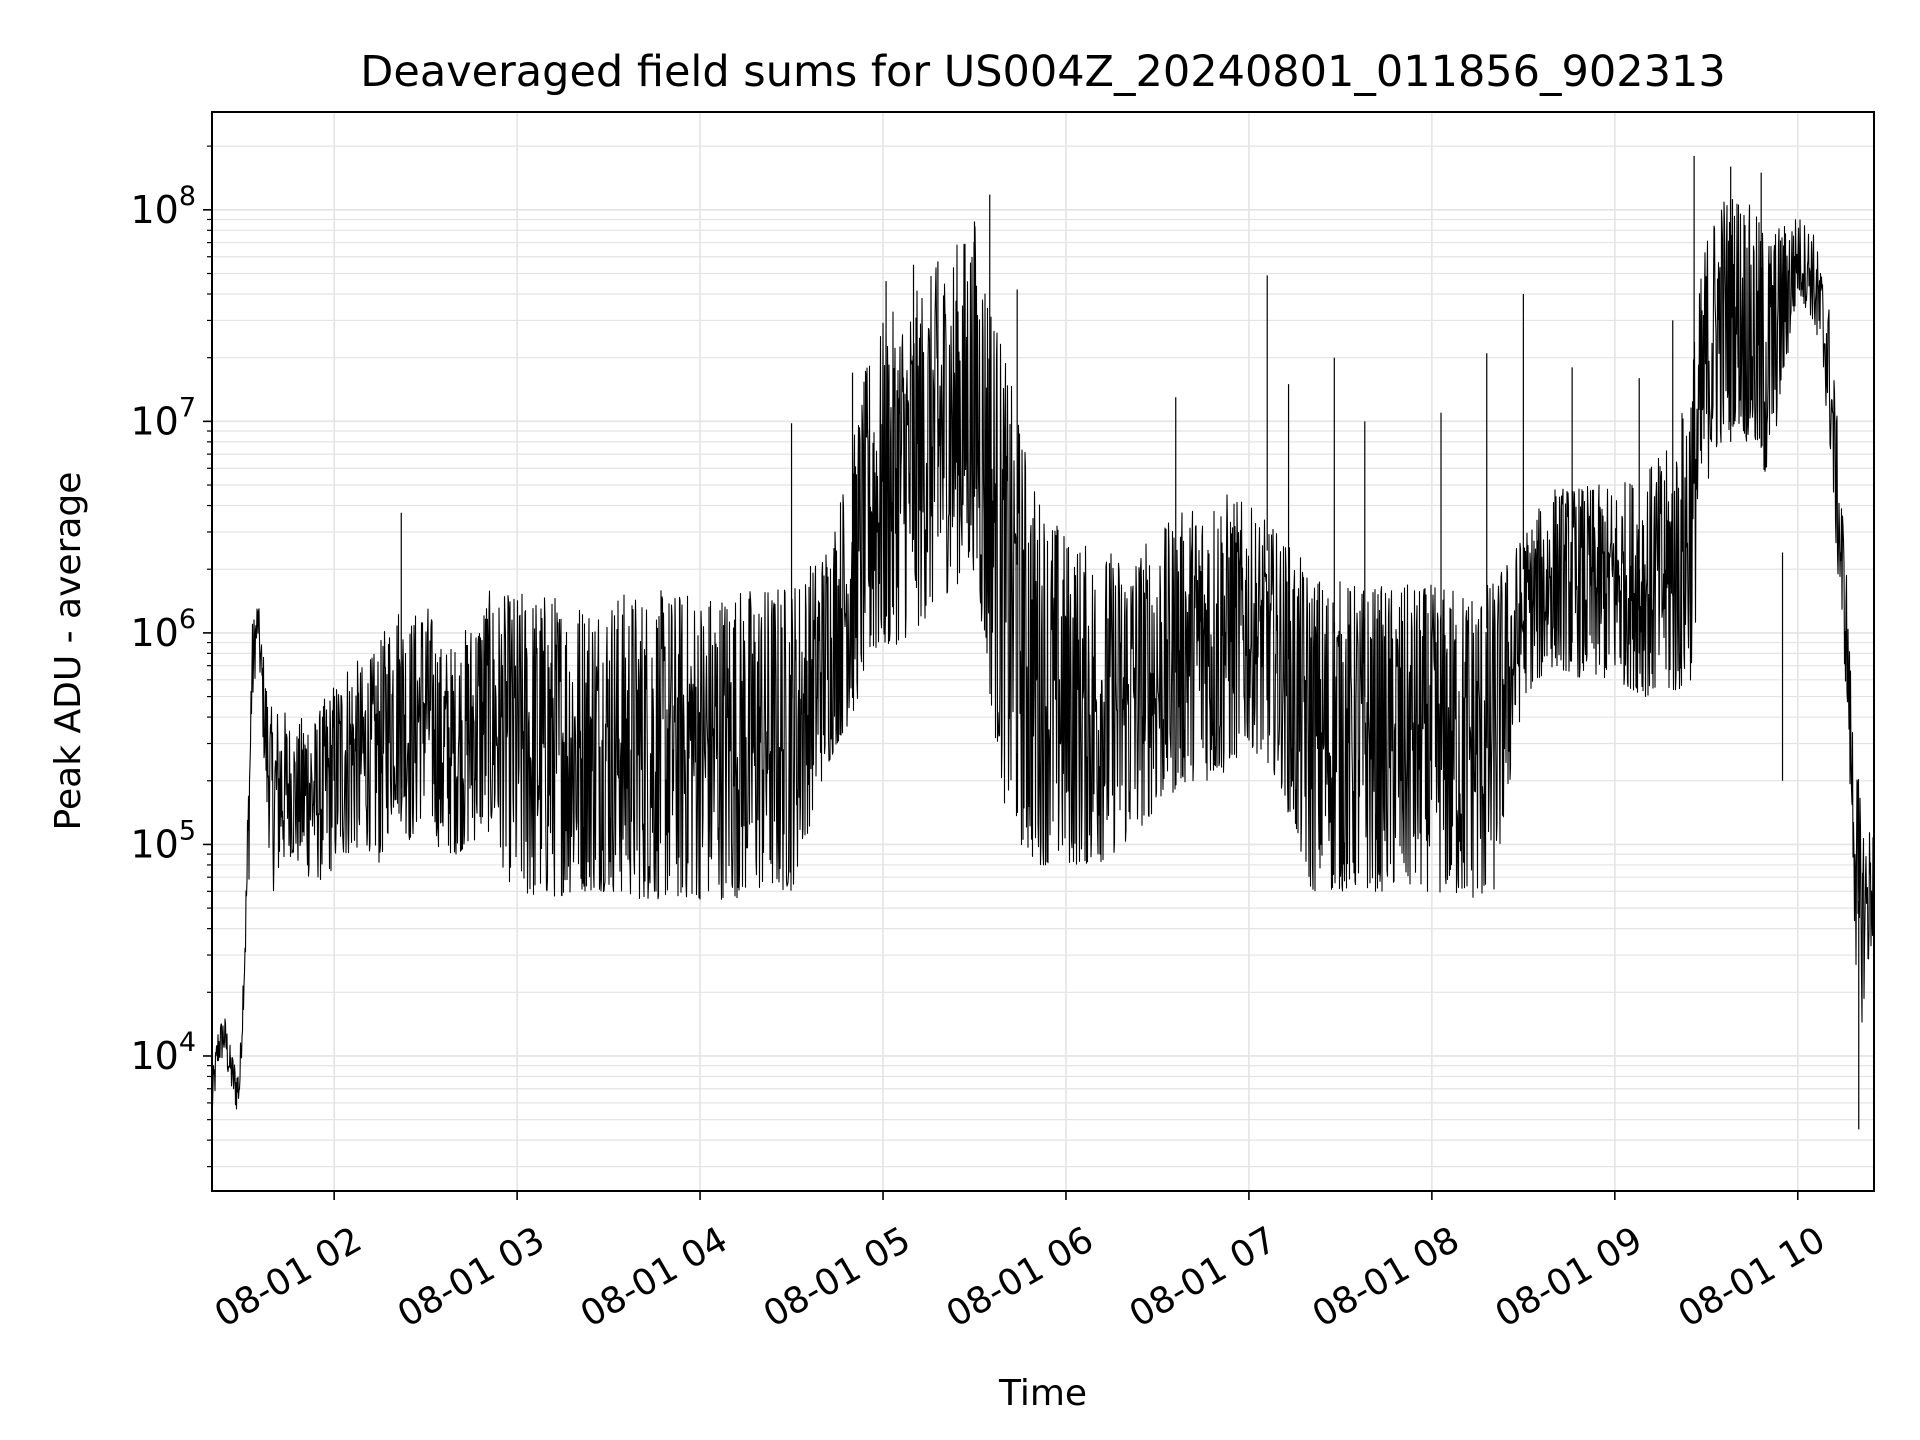 This screenshot has width=1920, height=1440. I want to click on y-tick-label: 10⁴, so click(163, 1052).